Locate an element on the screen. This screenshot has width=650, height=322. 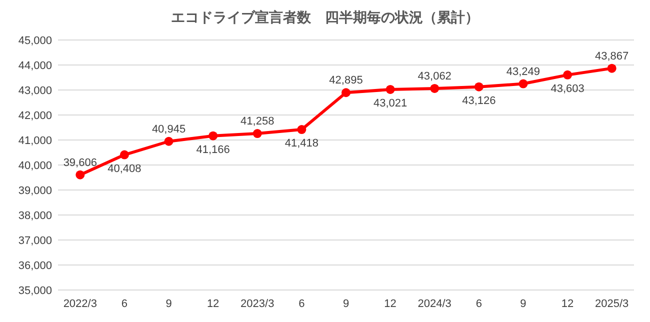
data-label: 41,166 is located at coordinates (213, 150).